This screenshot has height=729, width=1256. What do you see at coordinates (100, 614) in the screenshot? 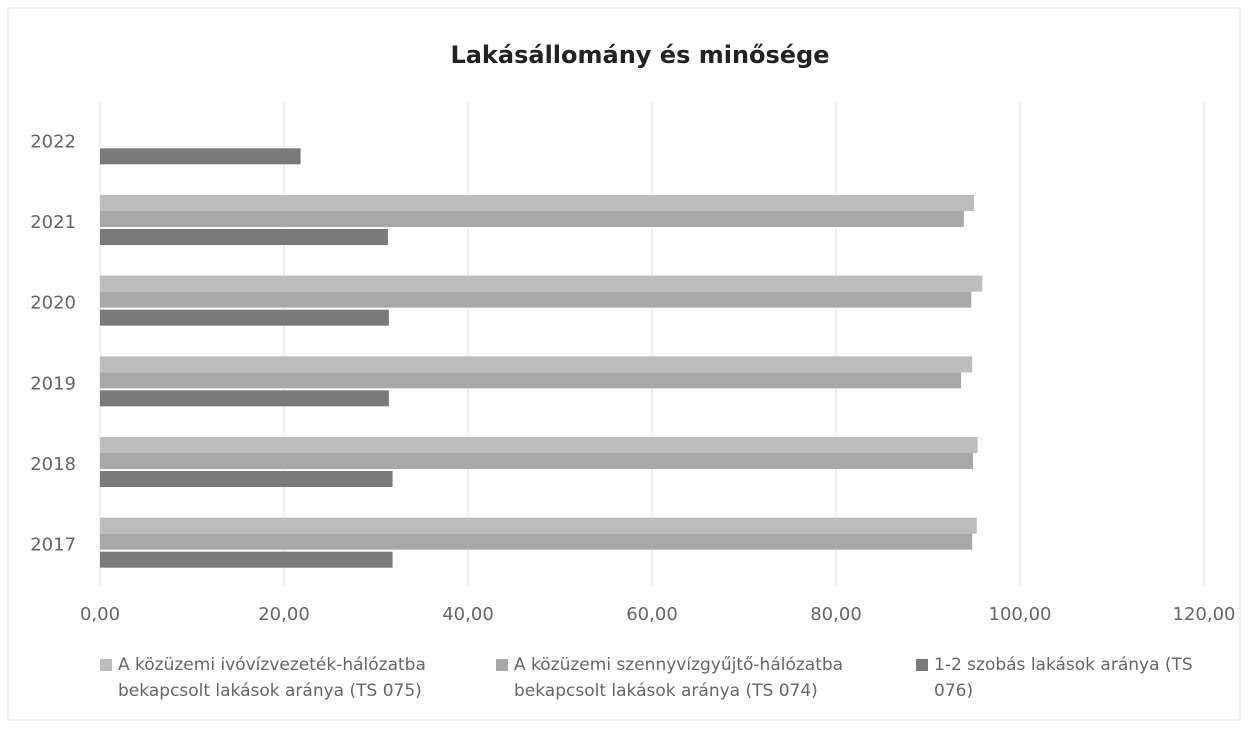
I see `x-tick-label: 0,00` at bounding box center [100, 614].